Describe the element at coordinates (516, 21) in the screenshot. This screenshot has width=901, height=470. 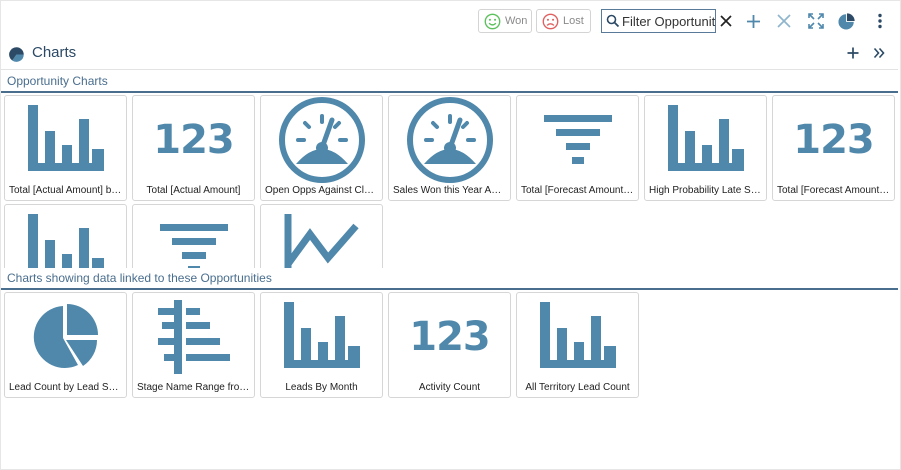
I see `won-label: Won` at that location.